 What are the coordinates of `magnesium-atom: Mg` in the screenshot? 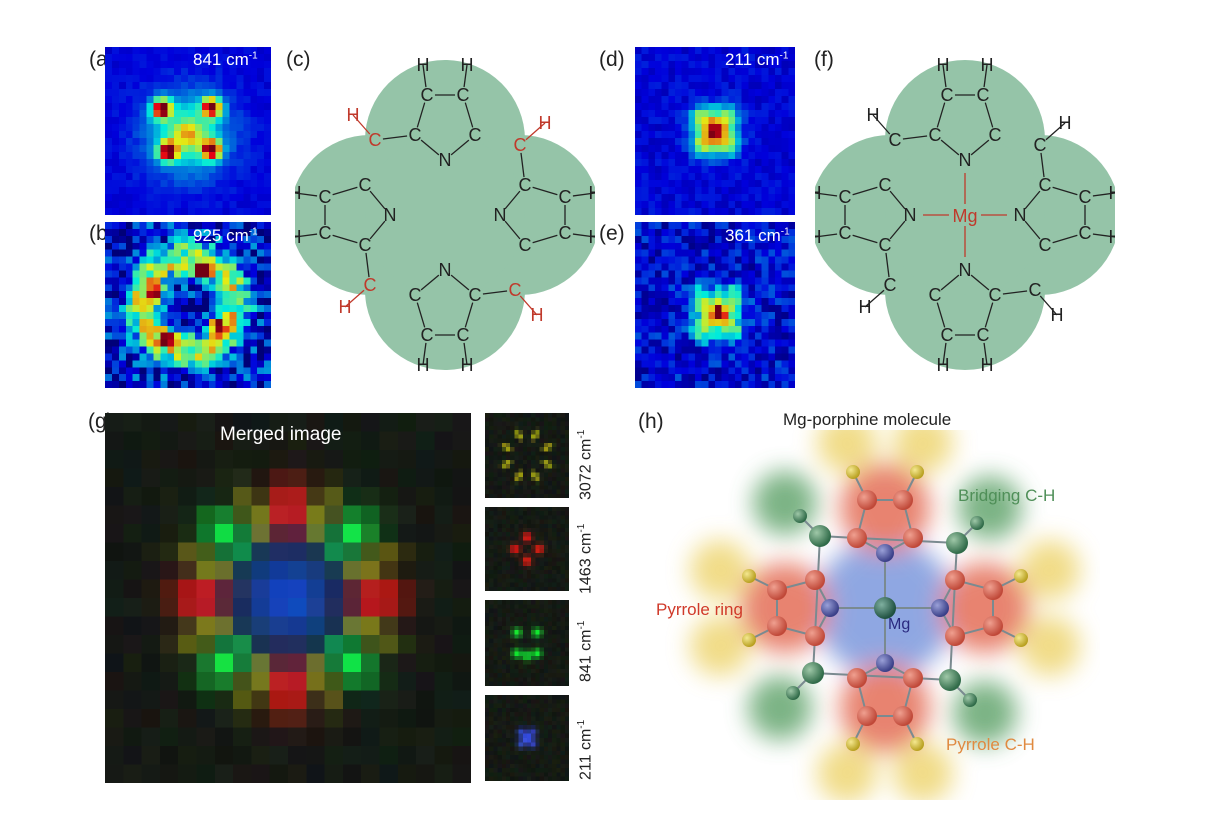 It's located at (964, 216).